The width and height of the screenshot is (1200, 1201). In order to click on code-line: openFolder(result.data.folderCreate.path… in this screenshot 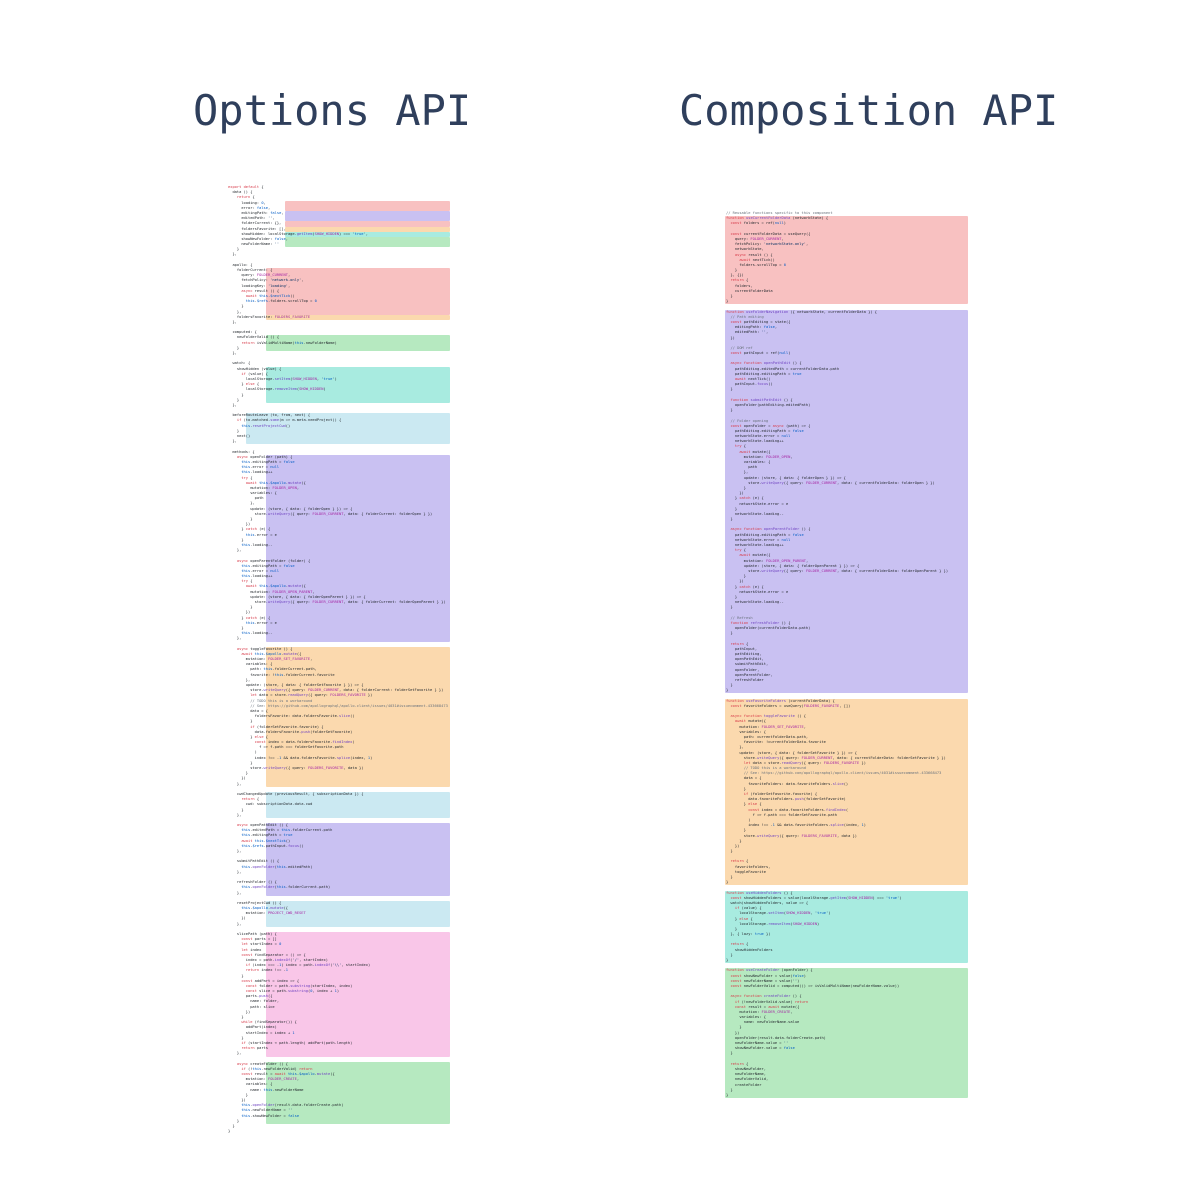, I will do `click(776, 1037)`.